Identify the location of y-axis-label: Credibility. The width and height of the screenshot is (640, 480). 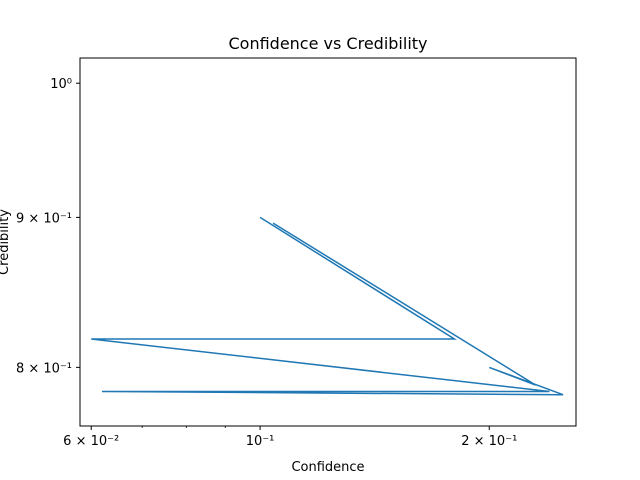
(6, 242).